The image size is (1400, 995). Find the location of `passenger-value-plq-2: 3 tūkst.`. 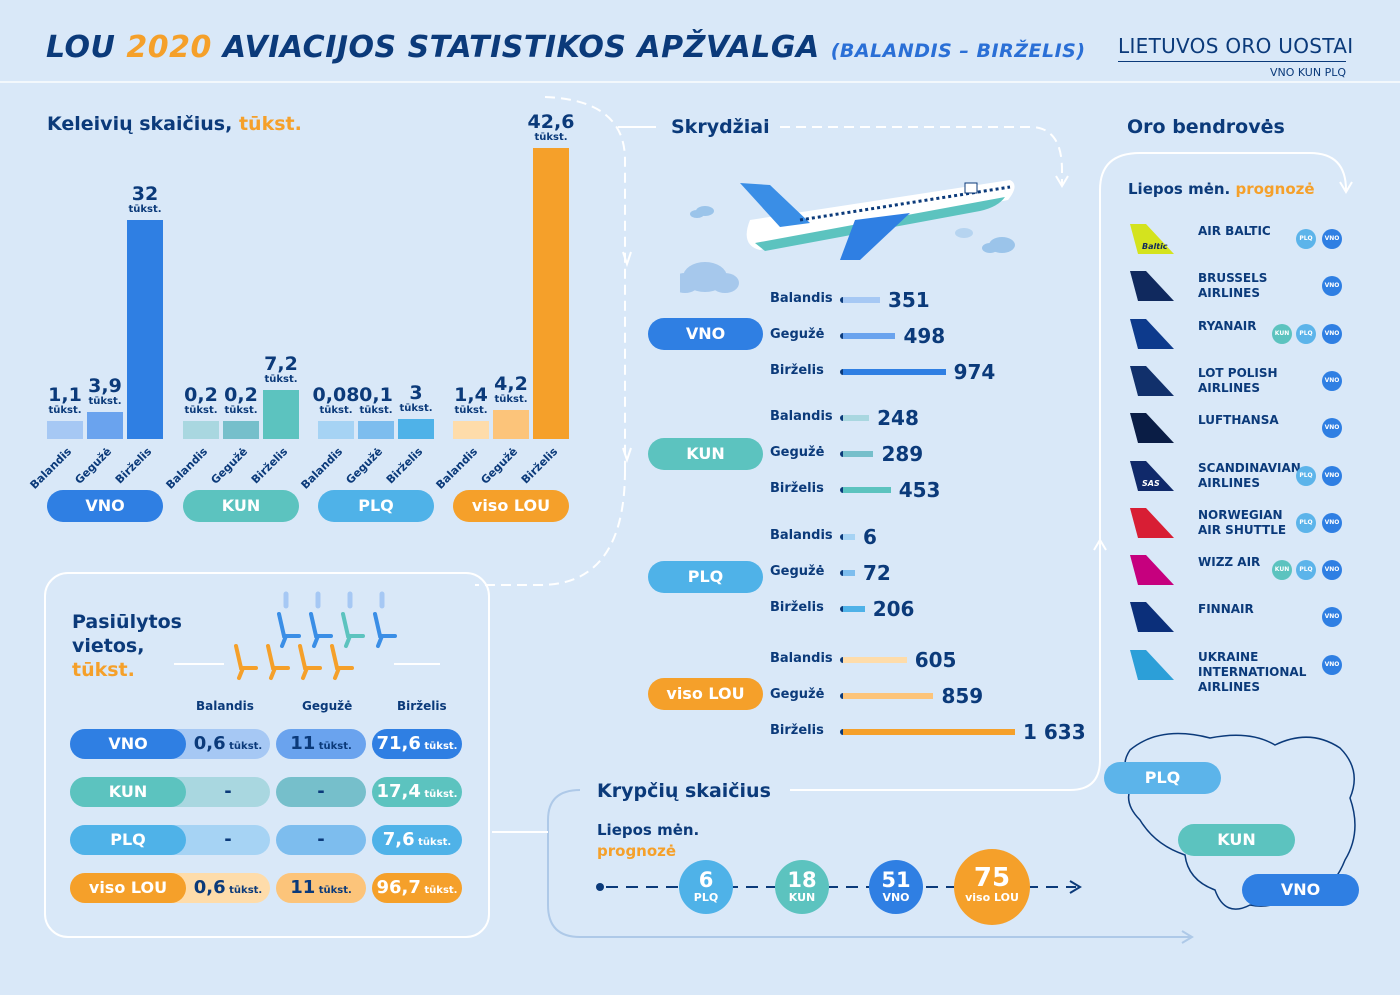

passenger-value-plq-2: 3 tūkst. is located at coordinates (416, 399).